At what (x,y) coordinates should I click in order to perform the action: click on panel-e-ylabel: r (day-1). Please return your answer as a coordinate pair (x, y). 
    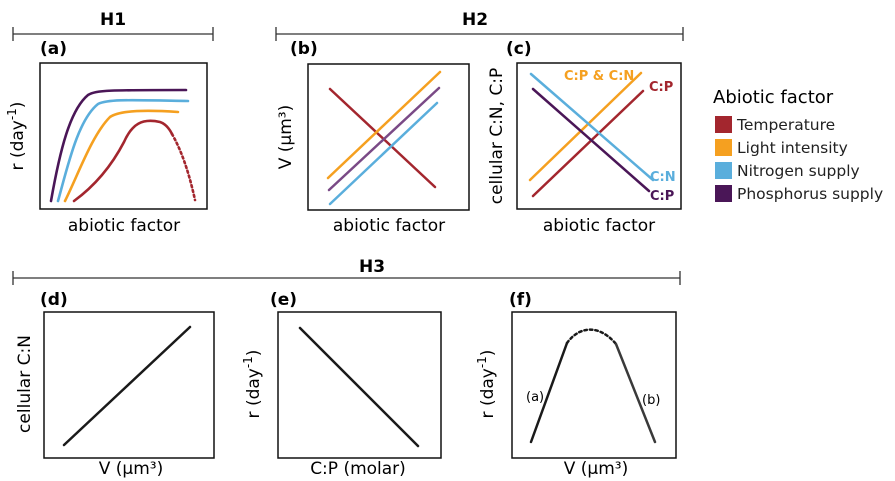
    Looking at the image, I should click on (252, 384).